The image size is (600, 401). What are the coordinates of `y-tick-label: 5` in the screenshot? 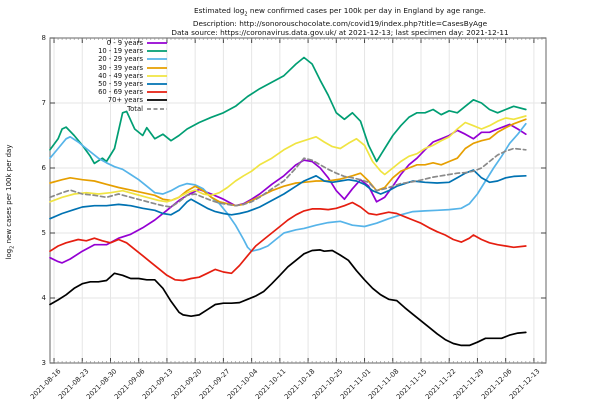 It's located at (43, 233).